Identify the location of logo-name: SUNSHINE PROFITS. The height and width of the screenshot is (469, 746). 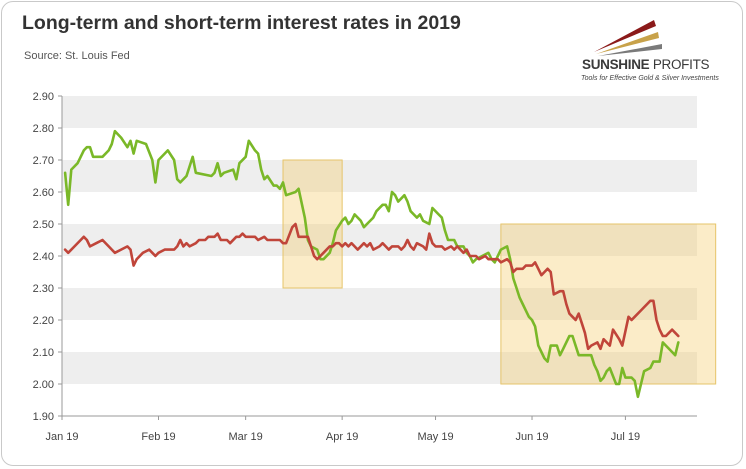
(646, 64).